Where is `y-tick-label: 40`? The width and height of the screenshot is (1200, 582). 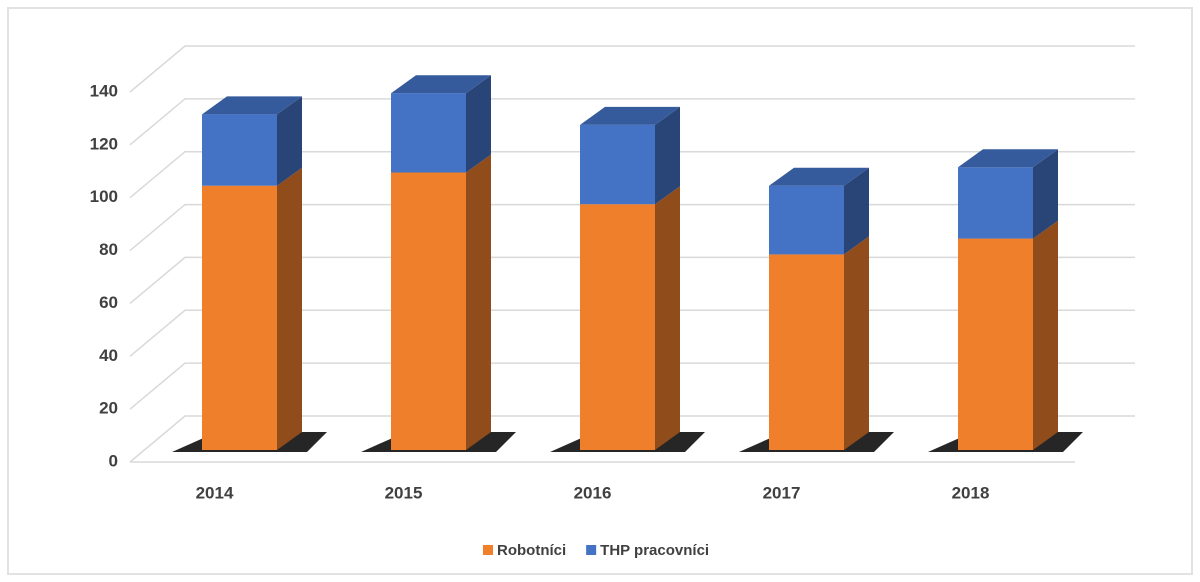 y-tick-label: 40 is located at coordinates (108, 355).